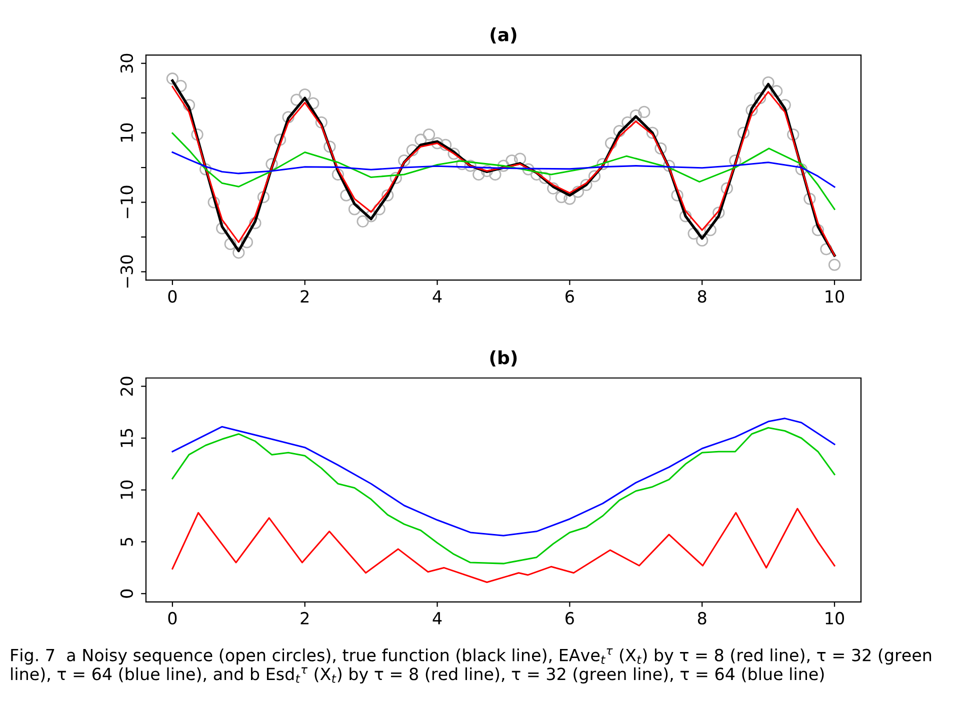 The width and height of the screenshot is (954, 720). What do you see at coordinates (127, 271) in the screenshot?
I see `y-tick-label: −30` at bounding box center [127, 271].